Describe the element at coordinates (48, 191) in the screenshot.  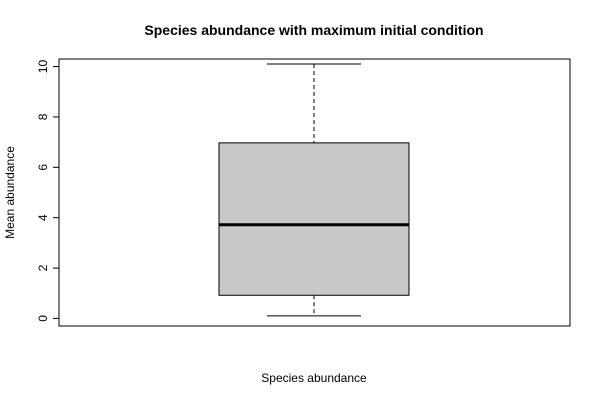
I see `y-axis: 0 2 4 6 8 10` at that location.